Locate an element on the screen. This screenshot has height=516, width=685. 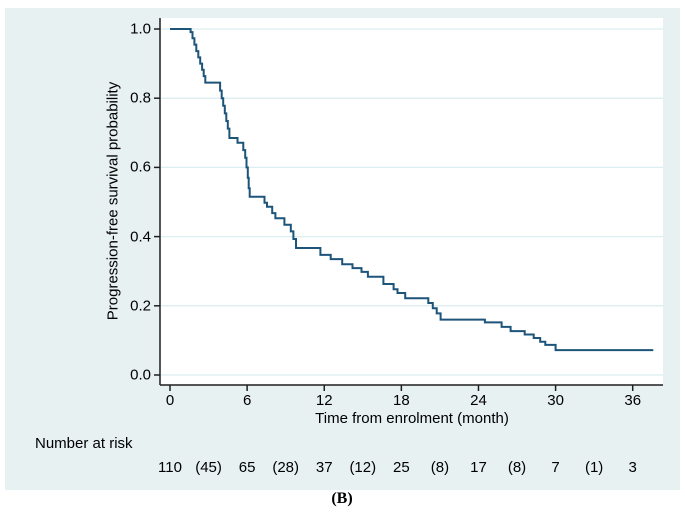
risk-count: 3 is located at coordinates (632, 467).